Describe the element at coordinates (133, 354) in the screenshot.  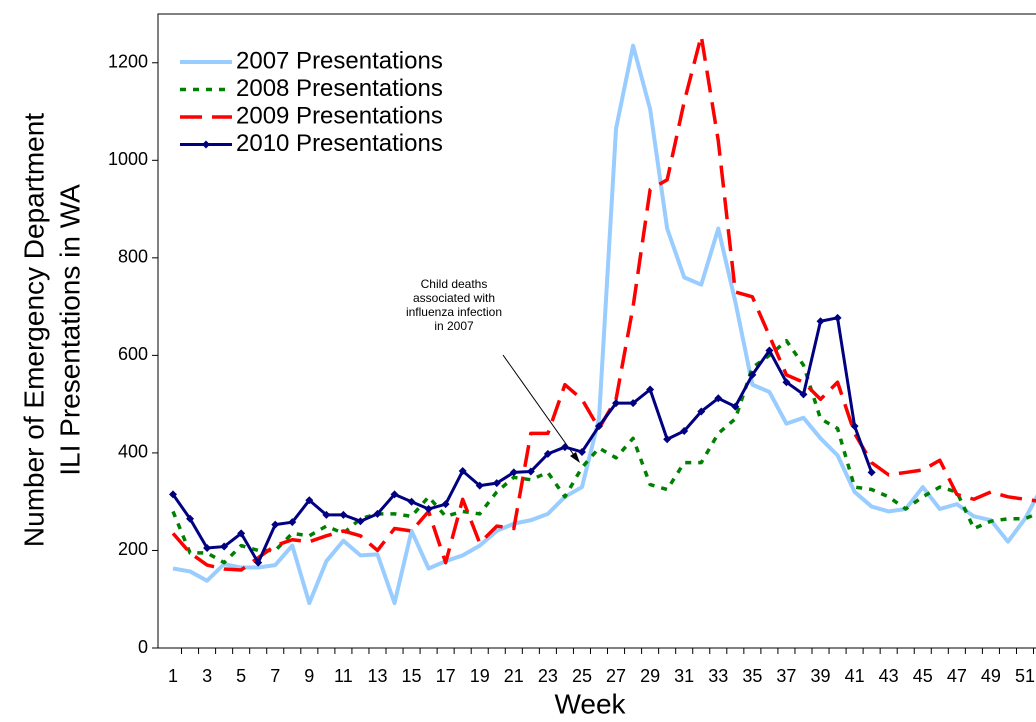
I see `y-tick-label: 600` at that location.